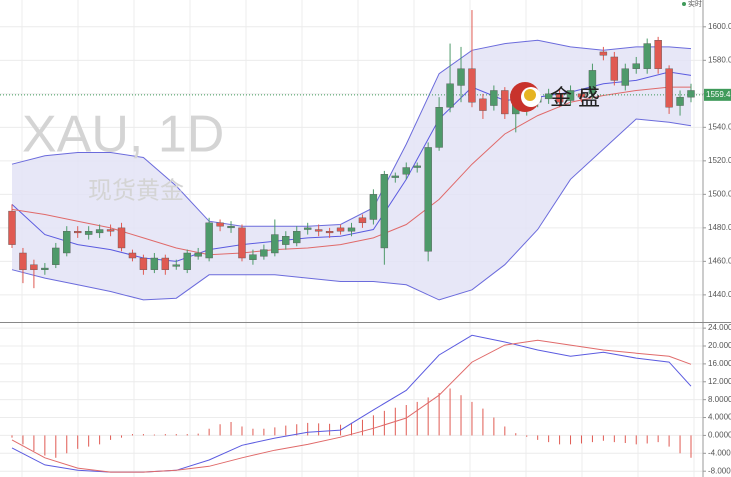  Describe the element at coordinates (719, 363) in the screenshot. I see `y-tick-label: 16.000` at that location.